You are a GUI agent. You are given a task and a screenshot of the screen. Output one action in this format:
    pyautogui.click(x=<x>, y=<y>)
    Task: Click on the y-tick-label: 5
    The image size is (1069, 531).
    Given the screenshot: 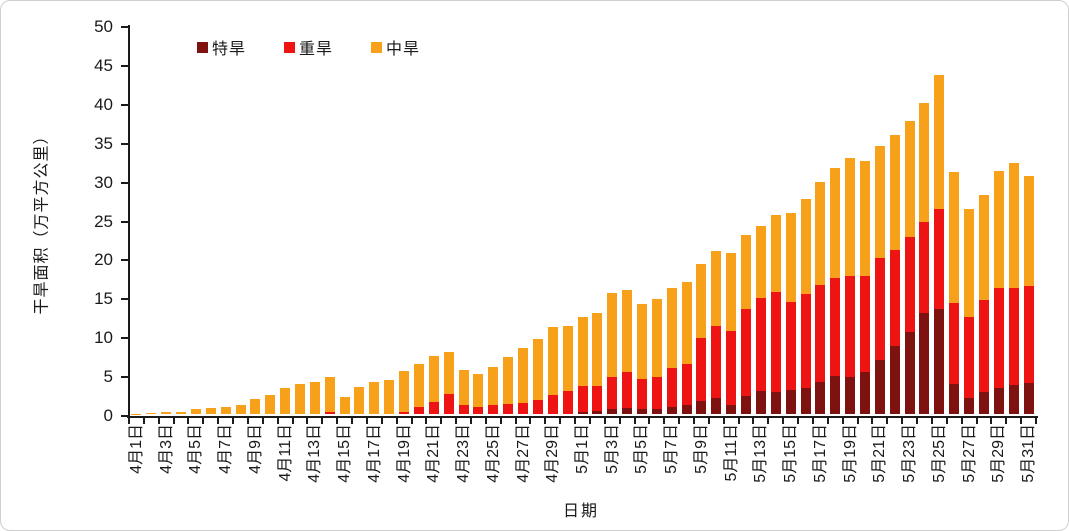 What is the action you would take?
    pyautogui.click(x=108, y=377)
    